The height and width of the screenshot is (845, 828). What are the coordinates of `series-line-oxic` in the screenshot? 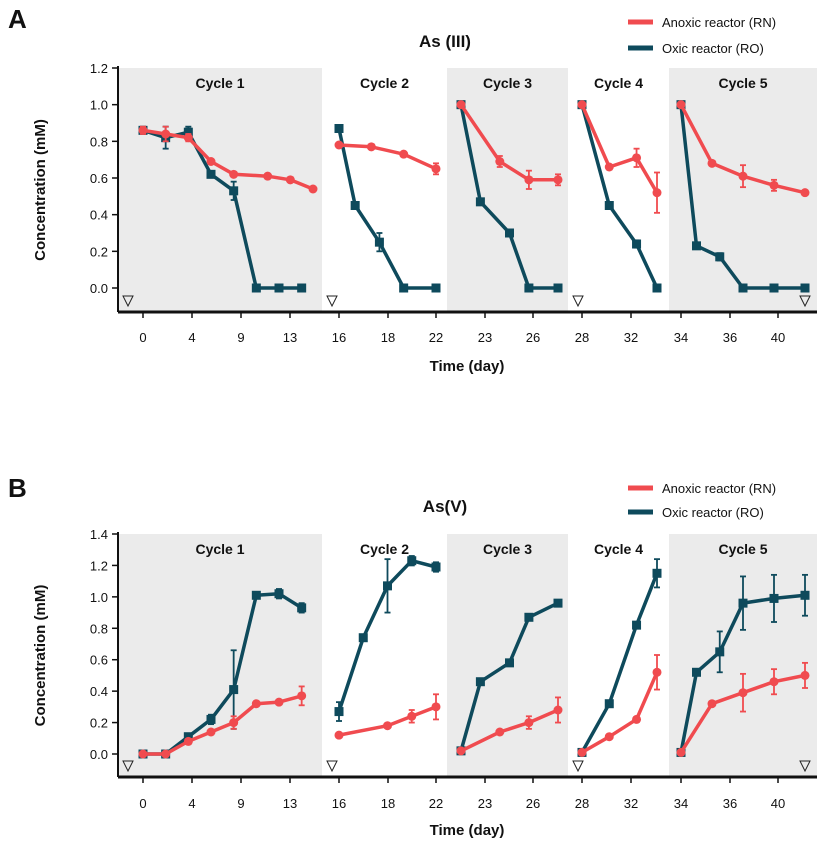 It's located at (742, 673).